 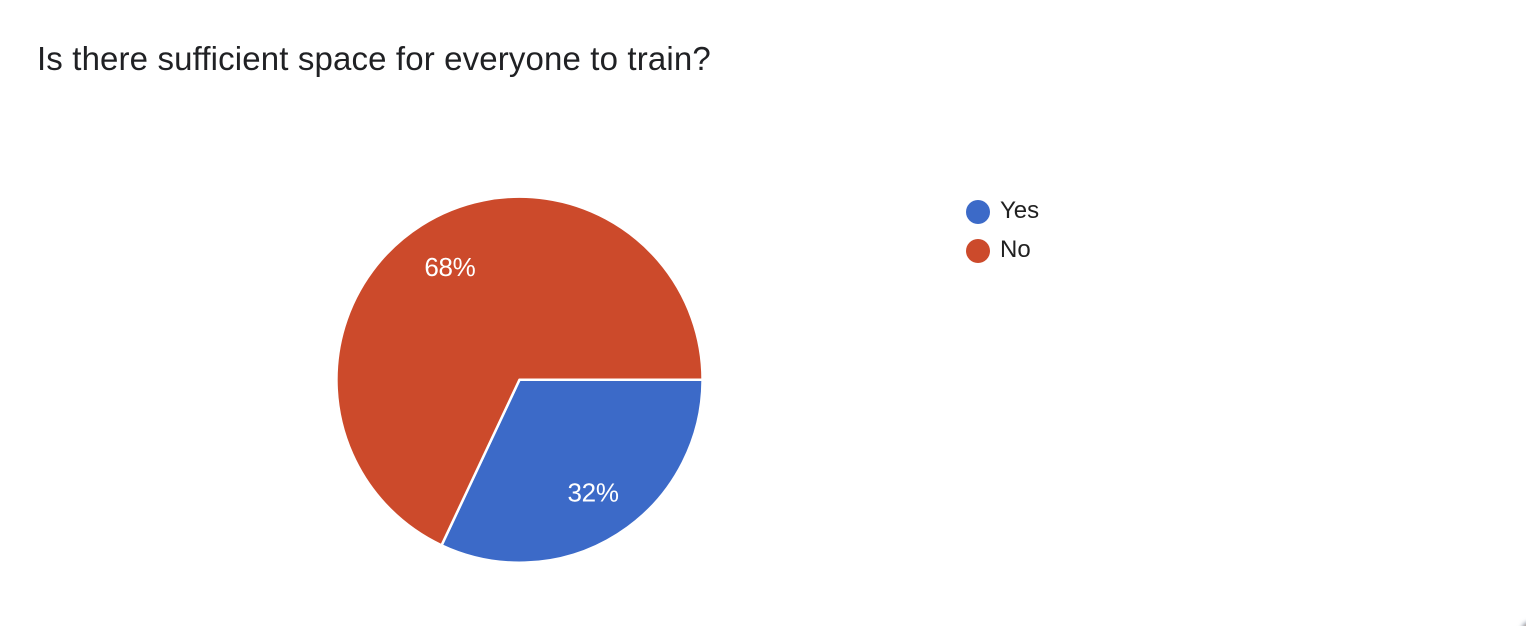 I want to click on chart-legend: Yes No, so click(x=1003, y=230).